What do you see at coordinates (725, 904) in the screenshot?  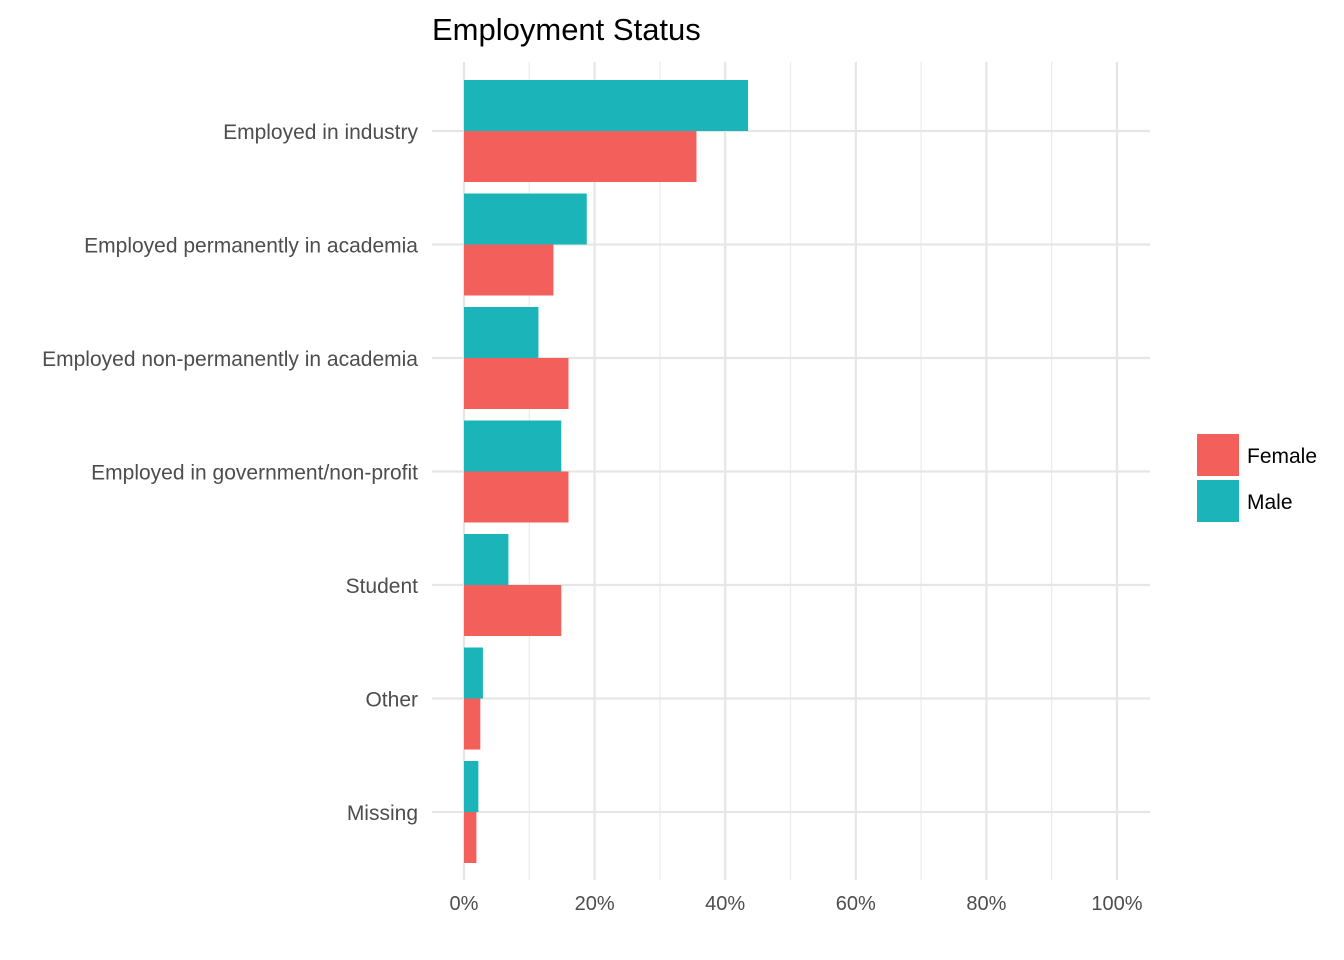 I see `x-tick-label: 40%` at bounding box center [725, 904].